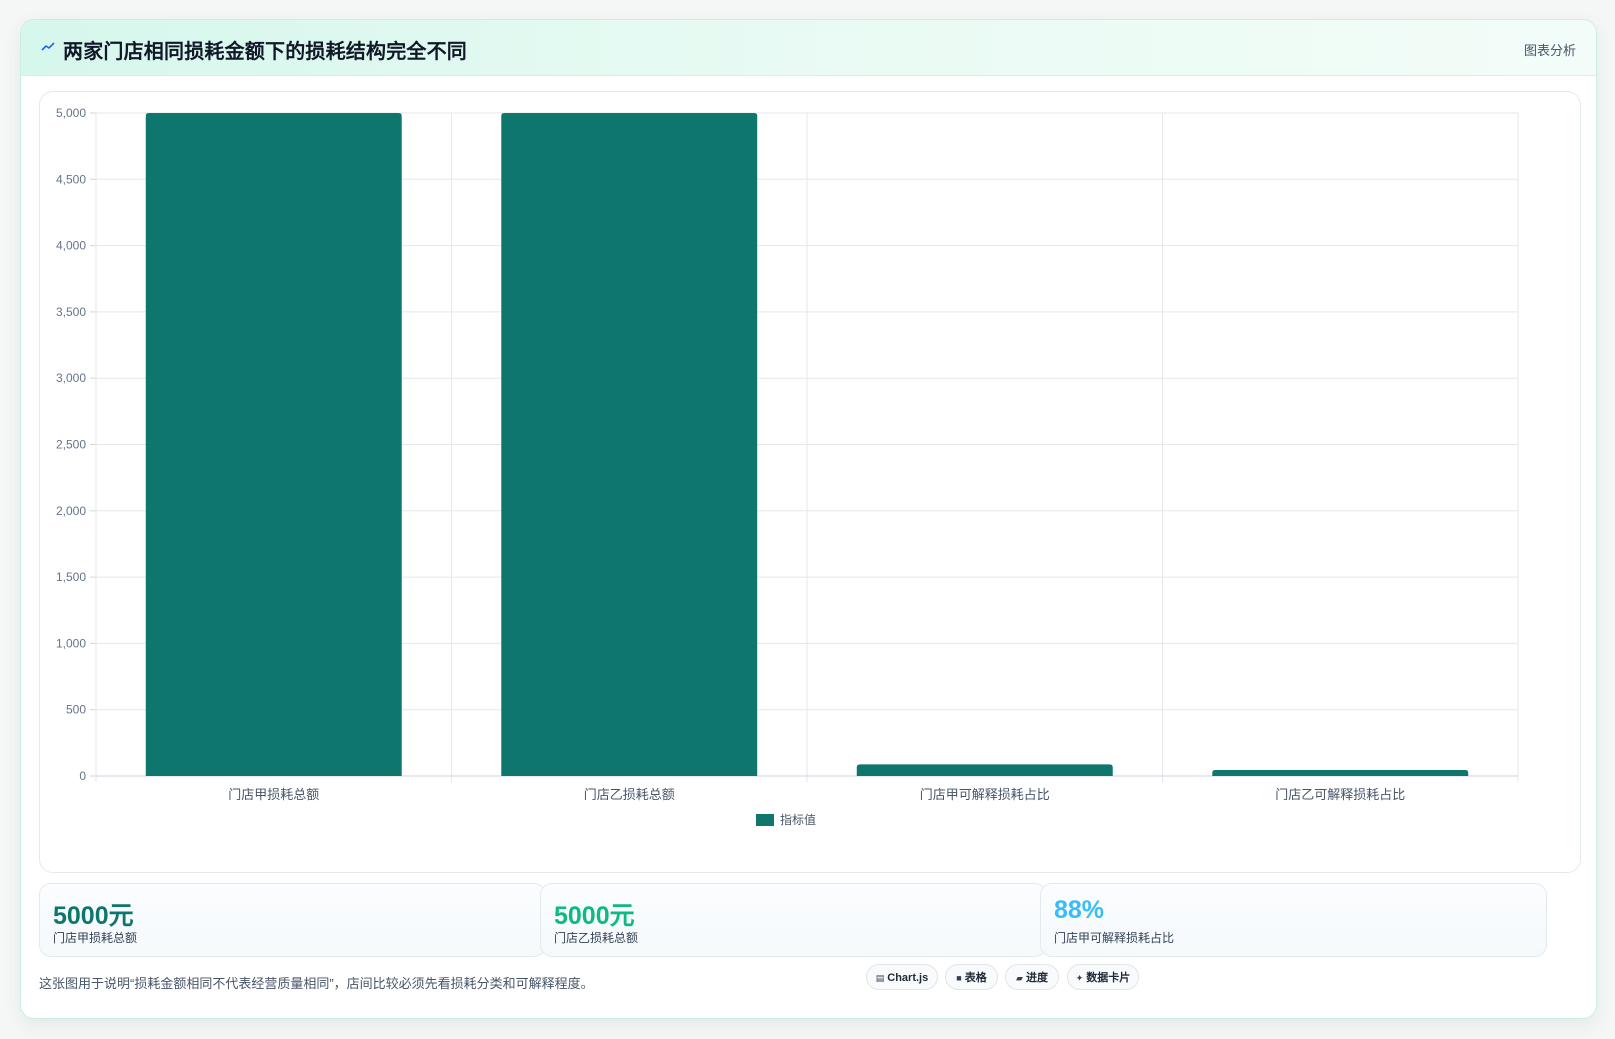  Describe the element at coordinates (808, 48) in the screenshot. I see `card-header: 两家门店相同损耗金额下的损耗结构完全不同 图表分析` at that location.